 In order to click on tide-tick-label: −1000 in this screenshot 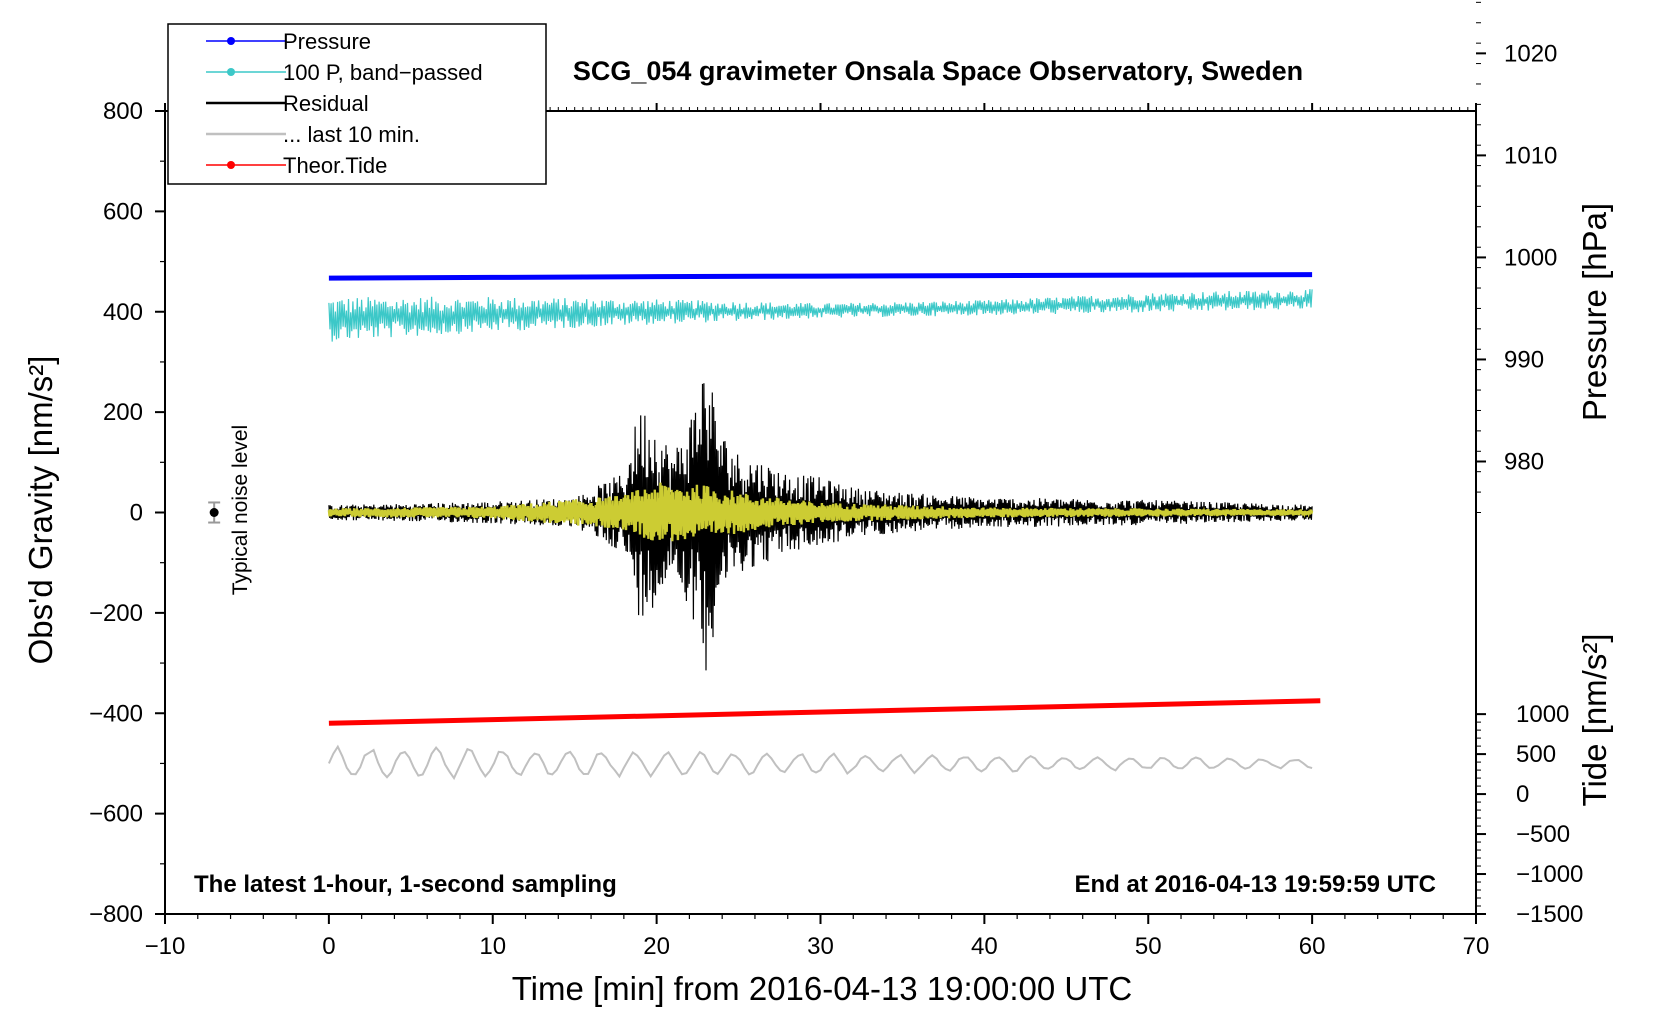, I will do `click(1549, 874)`.